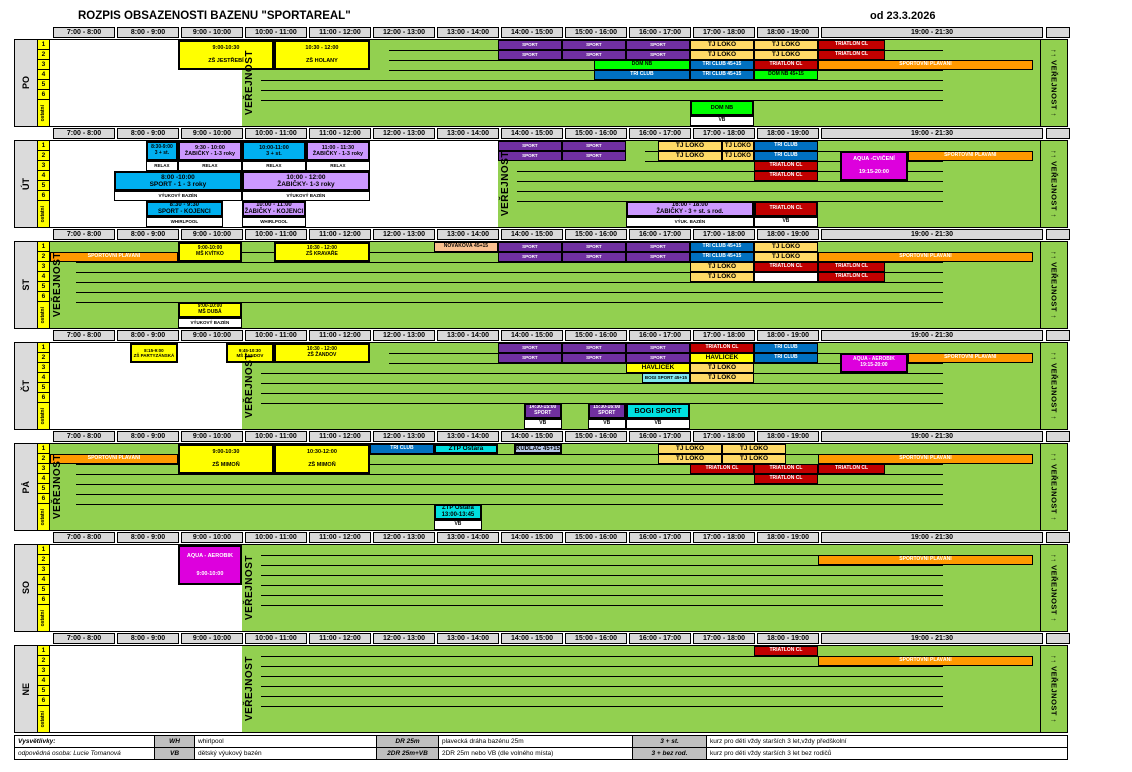 The width and height of the screenshot is (1132, 772). Describe the element at coordinates (175, 741) in the screenshot. I see `legend-key: WH` at that location.